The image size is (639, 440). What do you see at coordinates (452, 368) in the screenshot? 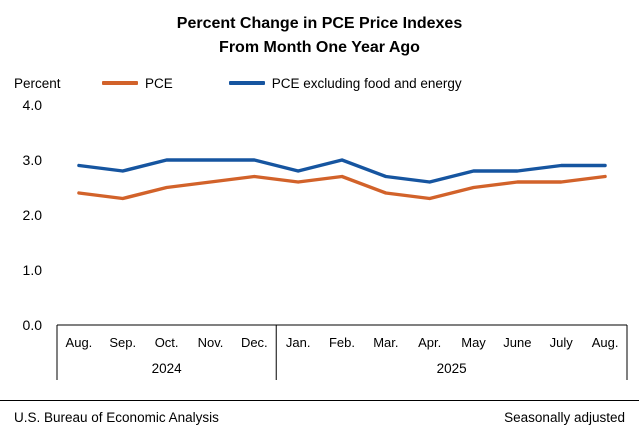
I see `year-group-label: 2025` at bounding box center [452, 368].